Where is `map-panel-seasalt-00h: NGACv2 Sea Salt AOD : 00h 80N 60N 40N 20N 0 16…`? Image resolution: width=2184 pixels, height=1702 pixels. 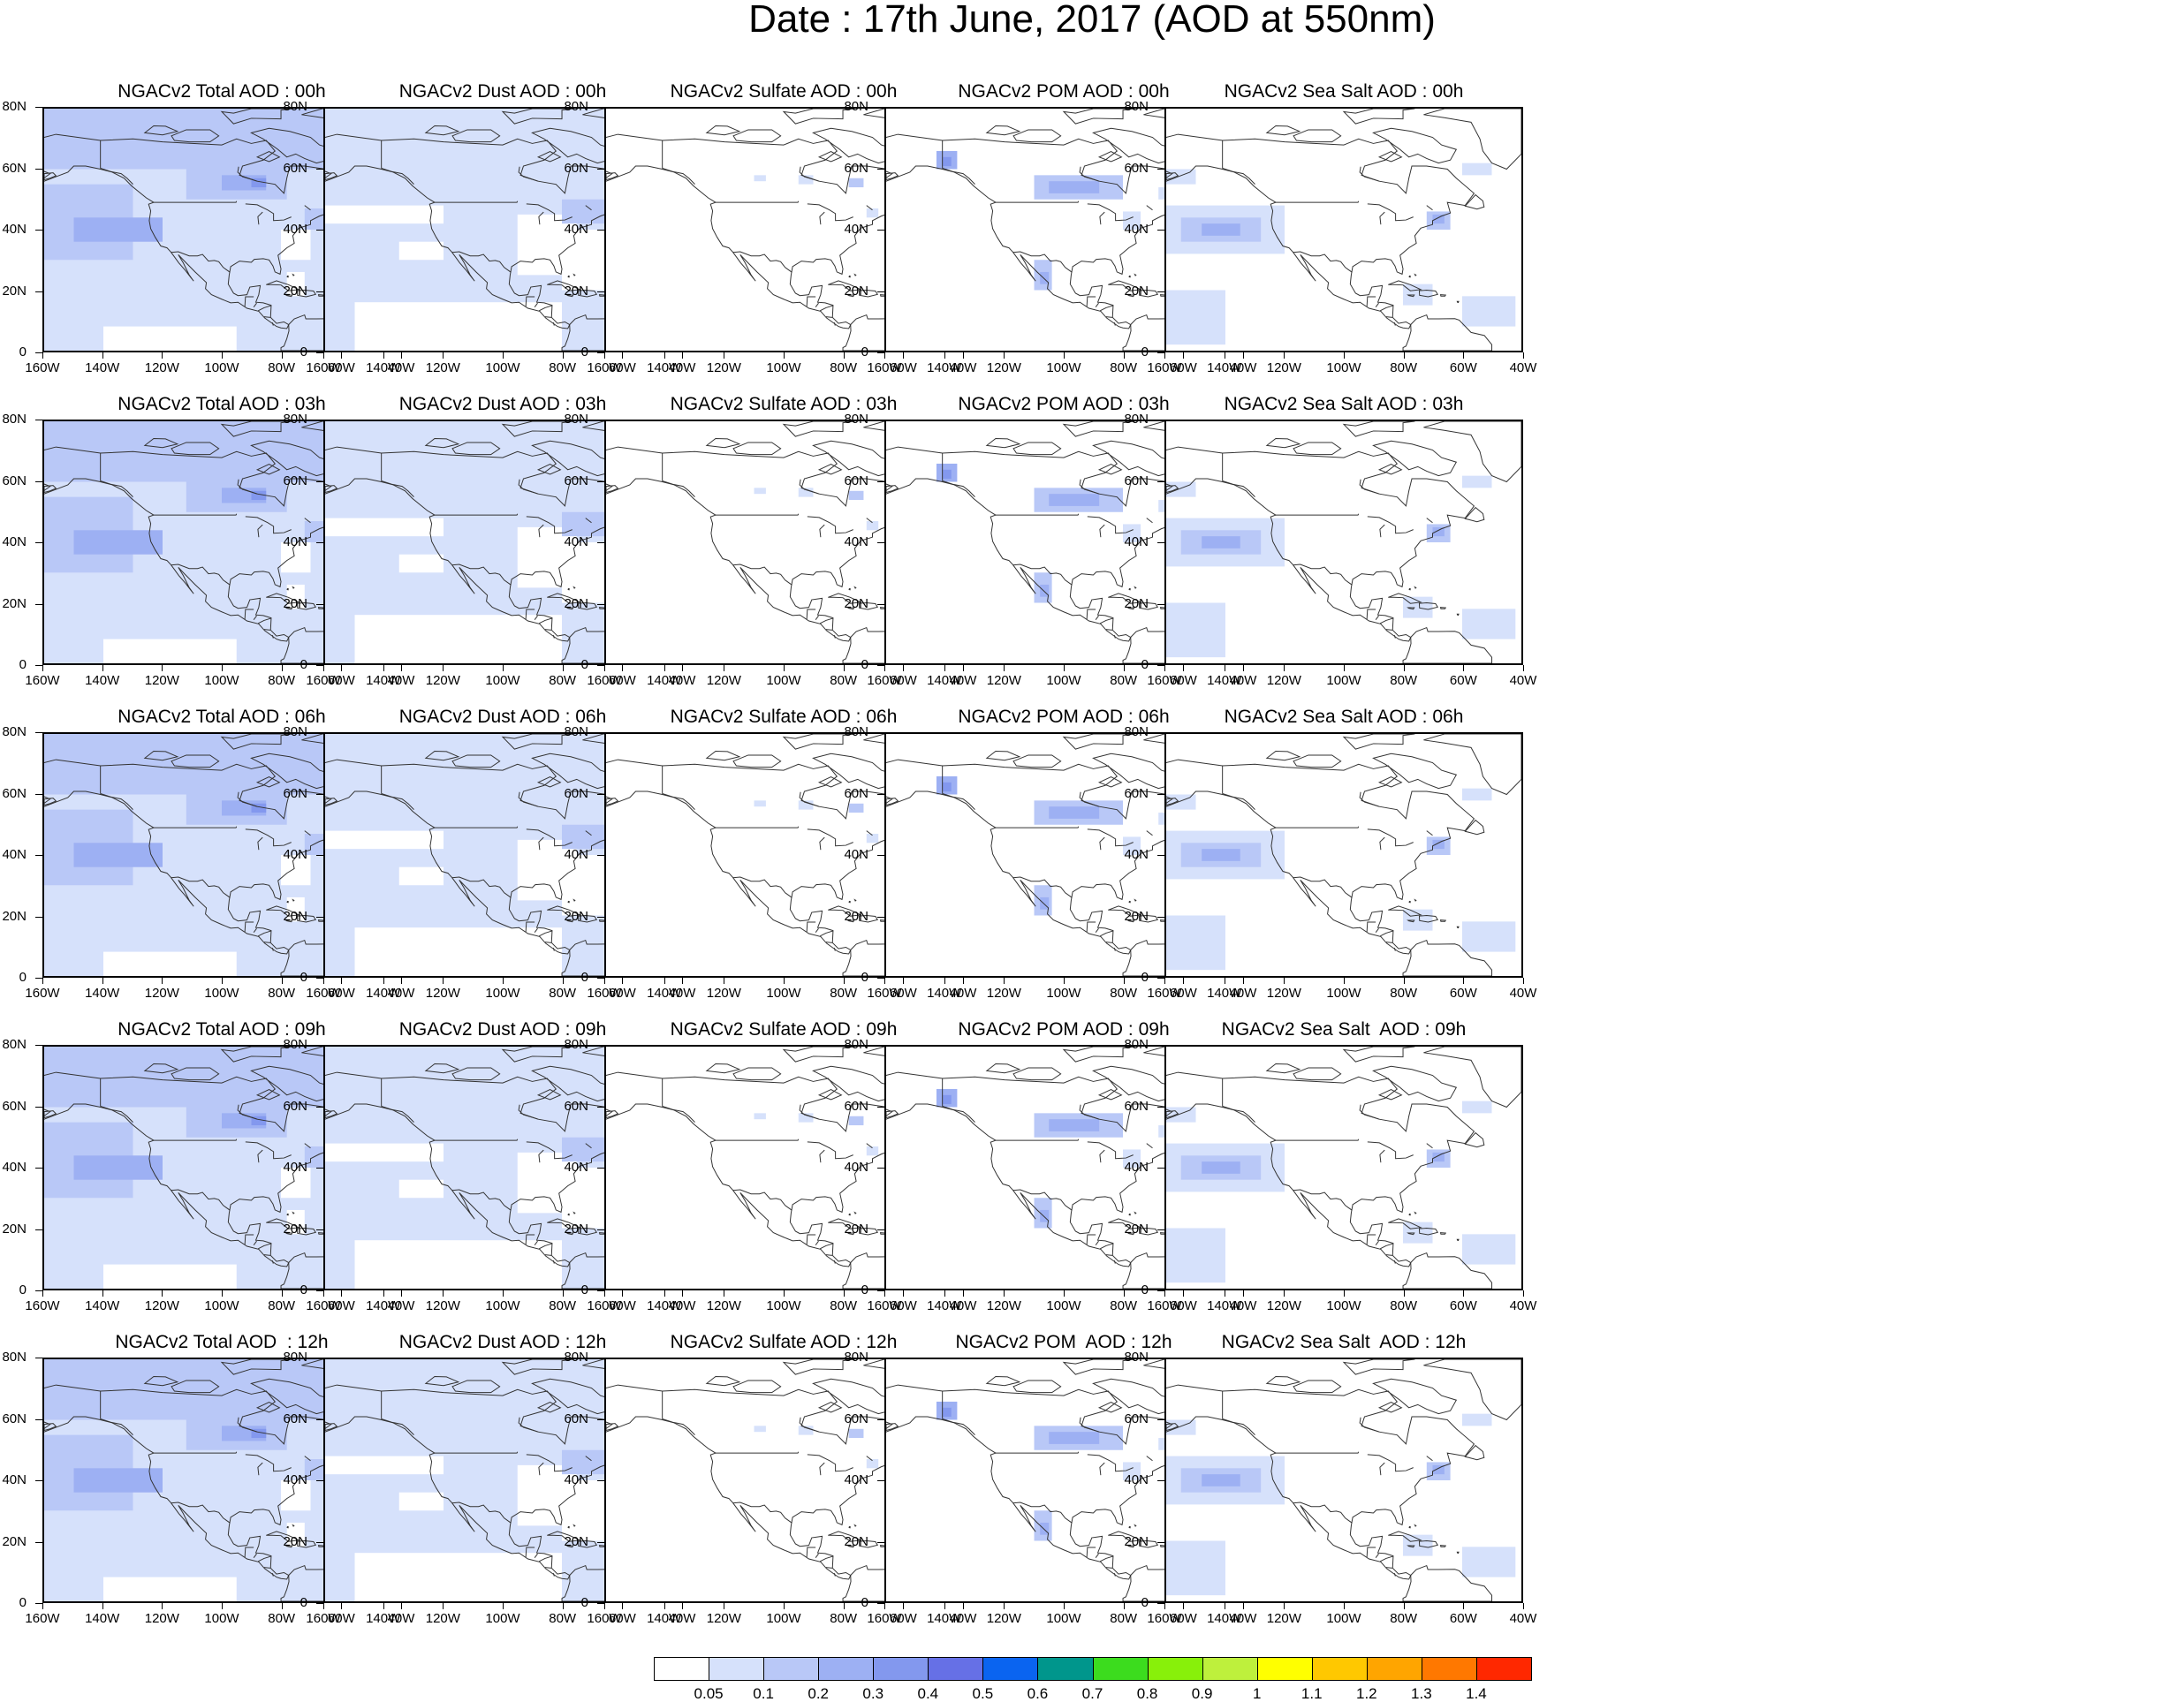
map-panel-seasalt-00h: NGACv2 Sea Salt AOD : 00h 80N 60N 40N 20N 0 16… is located at coordinates (1343, 237).